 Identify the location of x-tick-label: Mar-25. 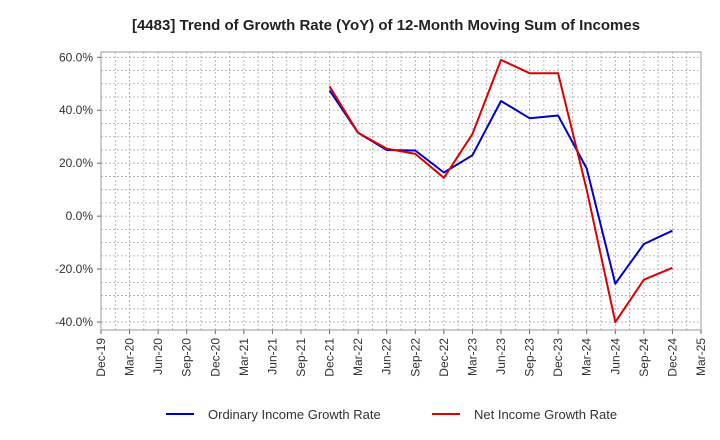
(701, 357).